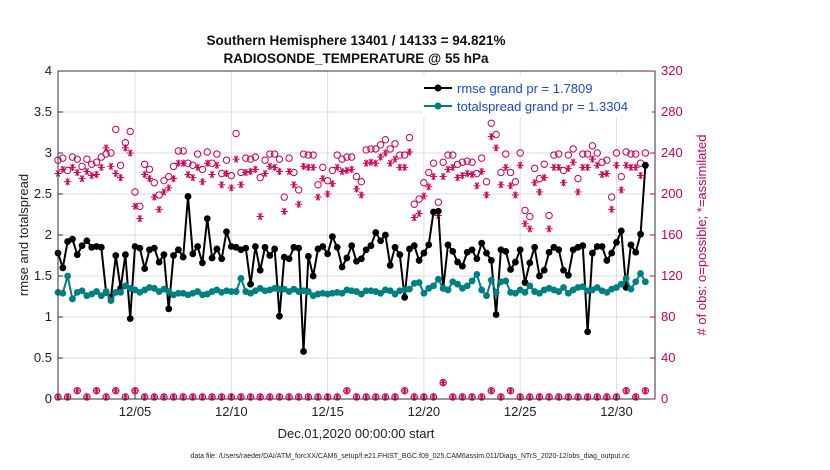 Image resolution: width=830 pixels, height=470 pixels. Describe the element at coordinates (668, 316) in the screenshot. I see `y-right-tick-label: 80` at that location.